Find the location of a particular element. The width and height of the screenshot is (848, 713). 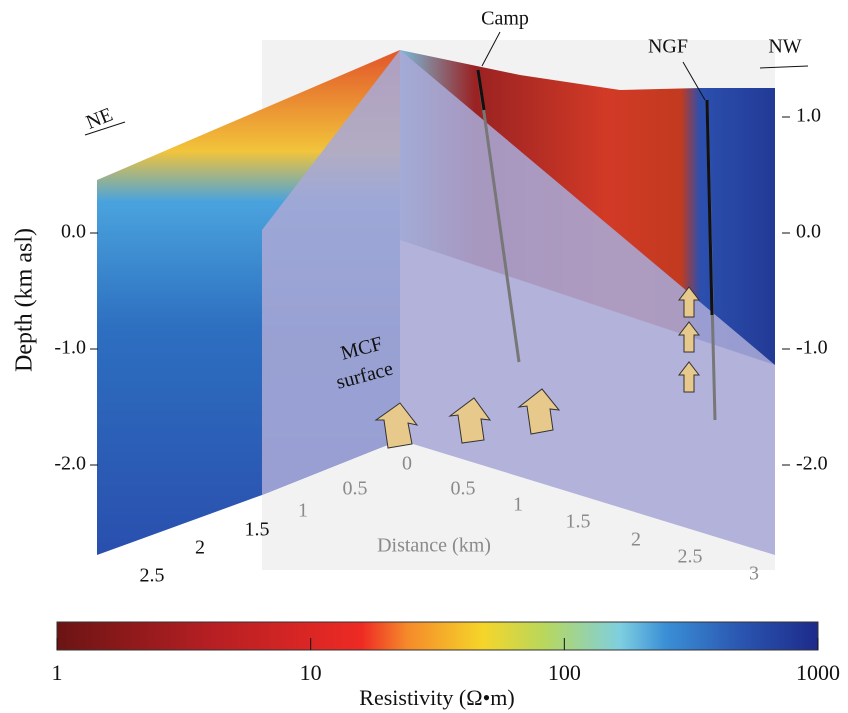

colorbar-tick-label: 1000 is located at coordinates (818, 672).